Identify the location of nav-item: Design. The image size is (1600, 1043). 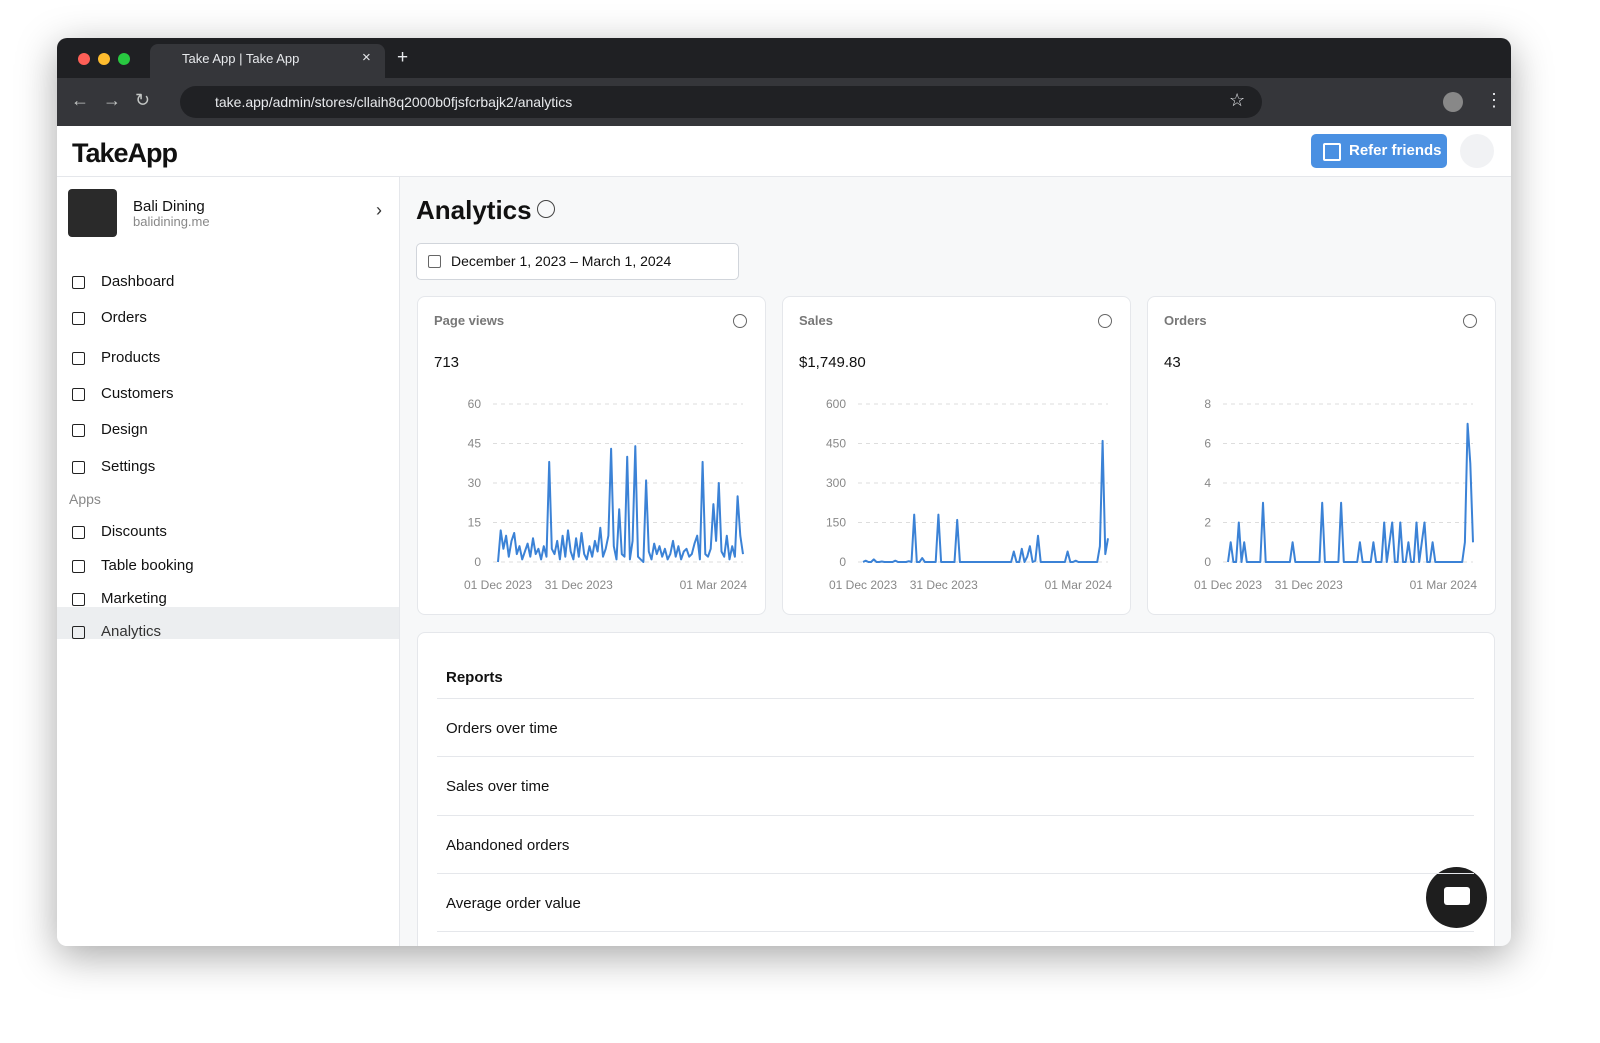
(124, 429).